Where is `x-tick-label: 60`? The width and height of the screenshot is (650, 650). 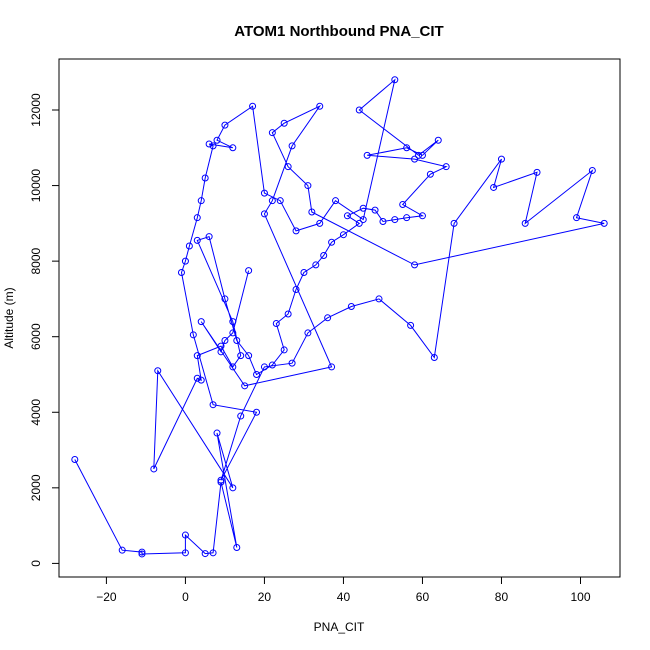
x-tick-label: 60 is located at coordinates (423, 597).